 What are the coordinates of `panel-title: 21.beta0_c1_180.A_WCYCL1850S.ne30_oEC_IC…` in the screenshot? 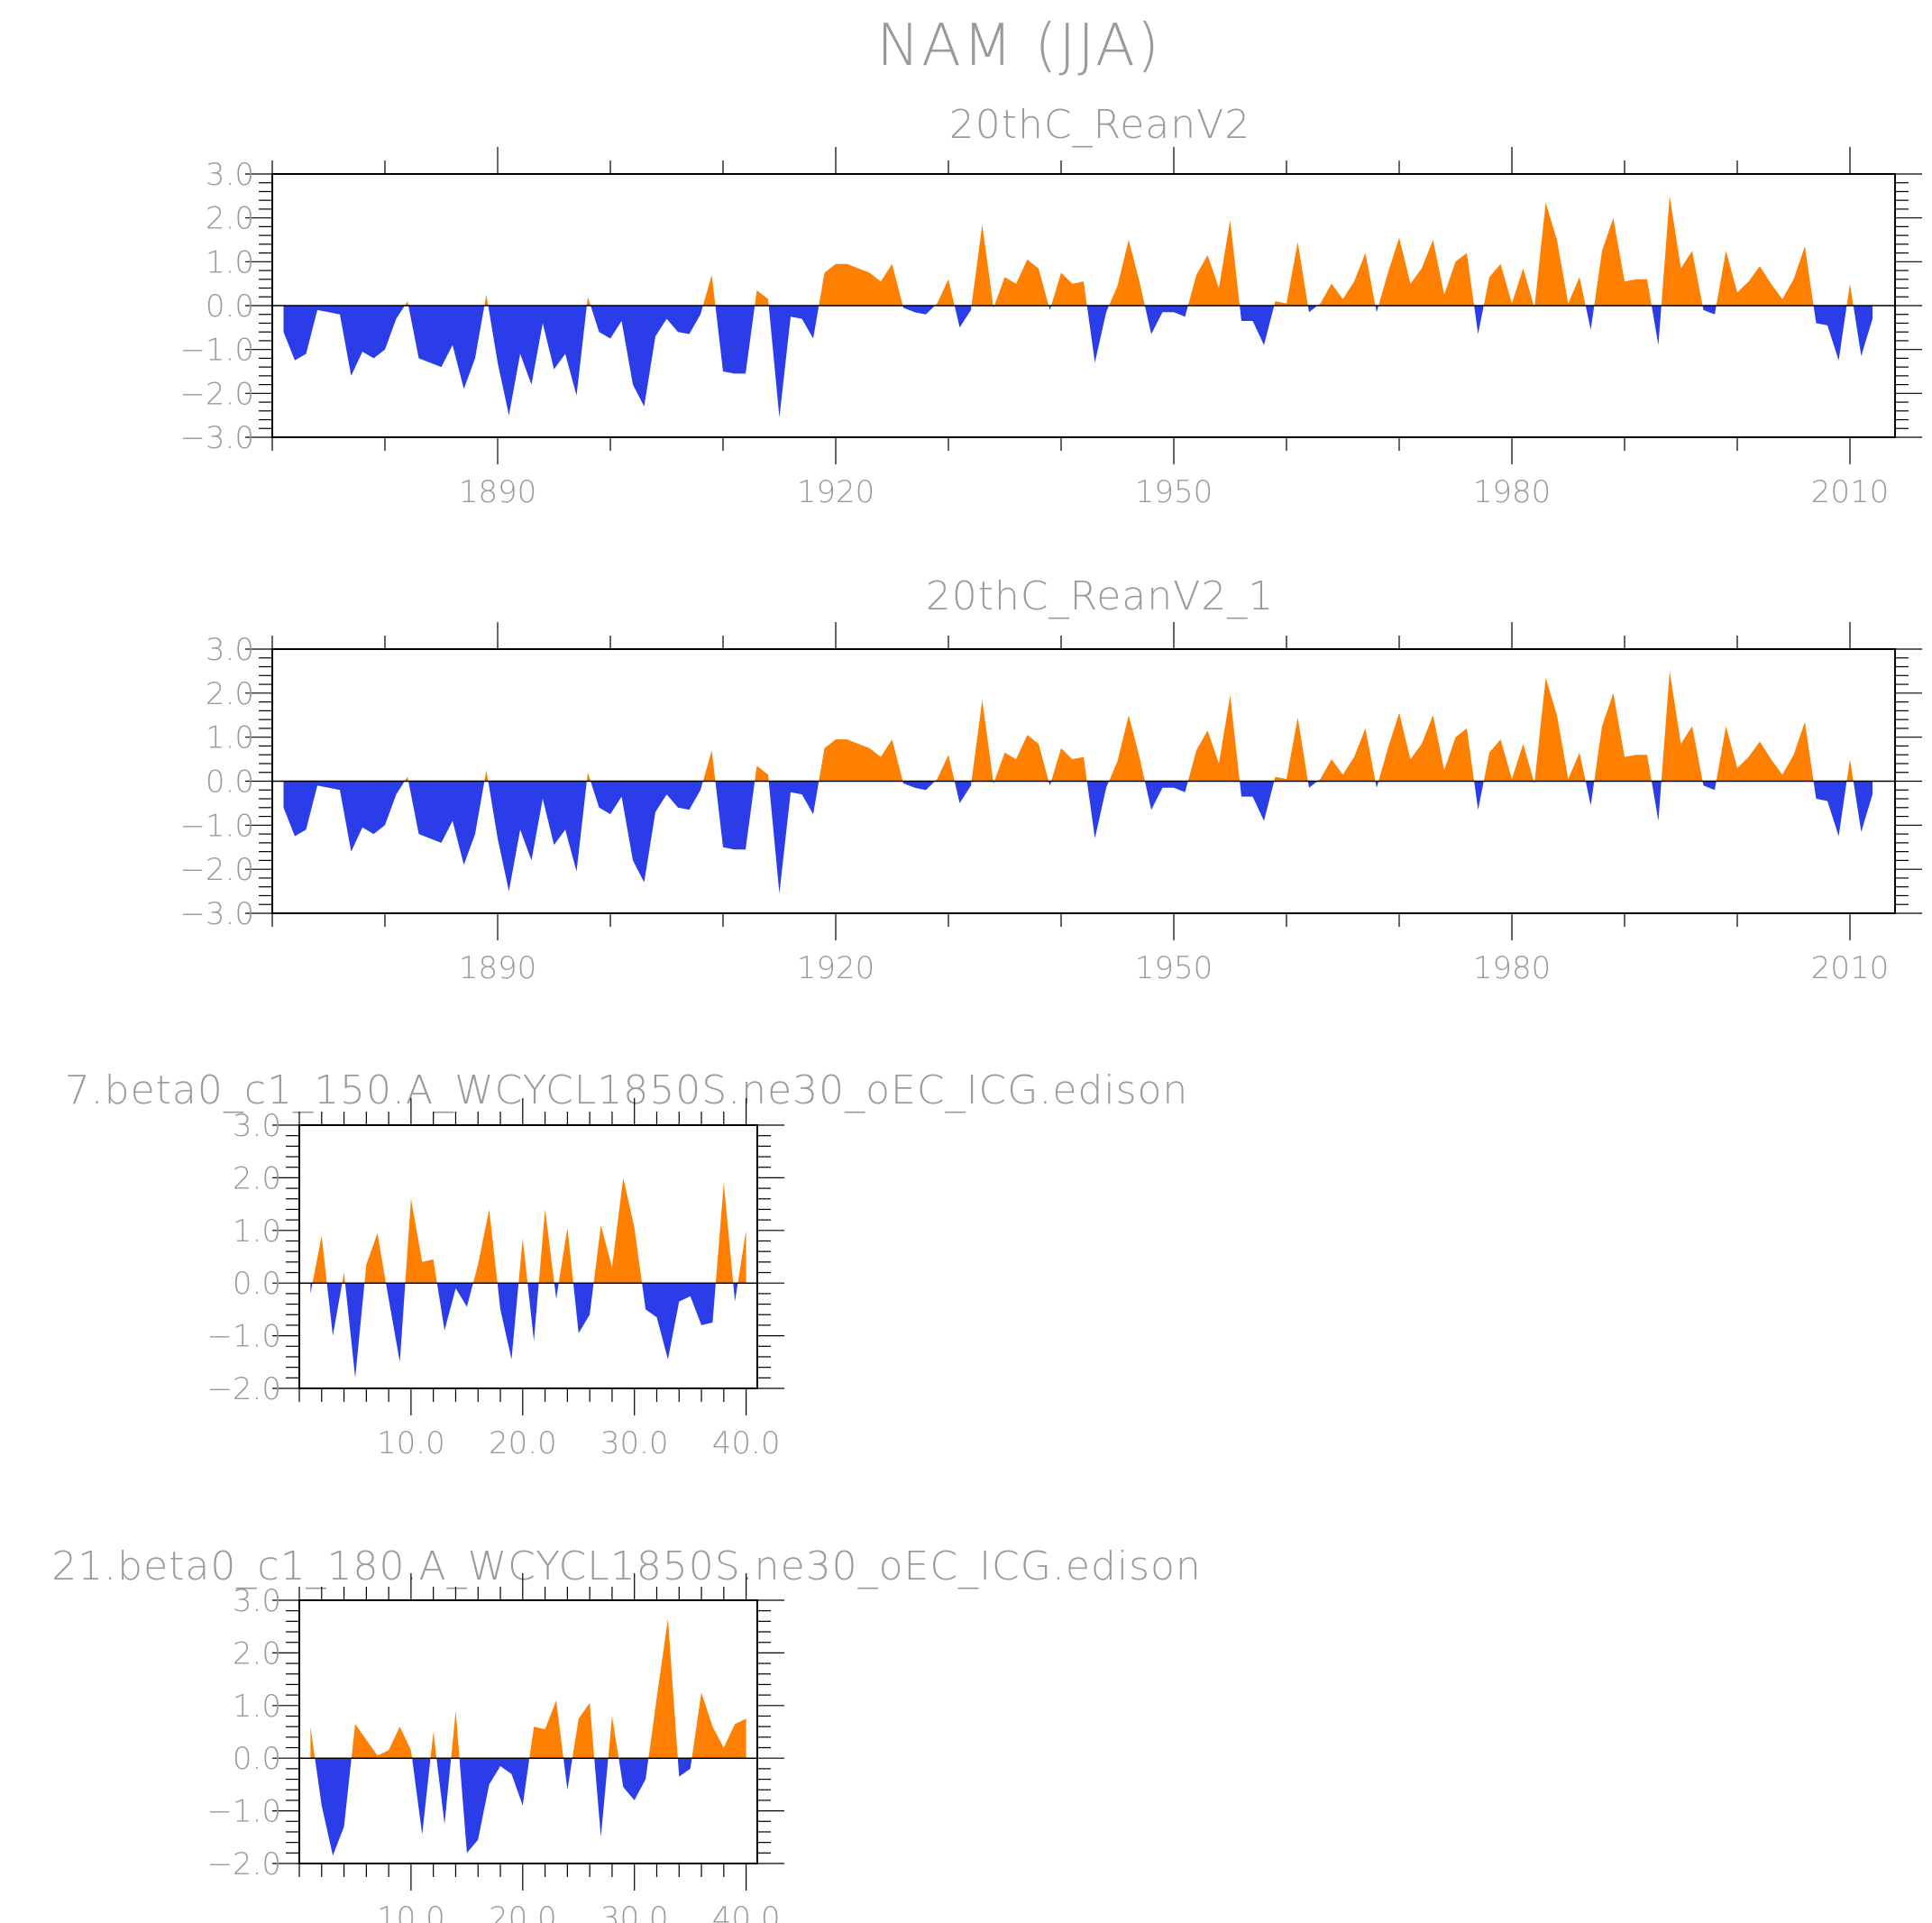 It's located at (626, 1566).